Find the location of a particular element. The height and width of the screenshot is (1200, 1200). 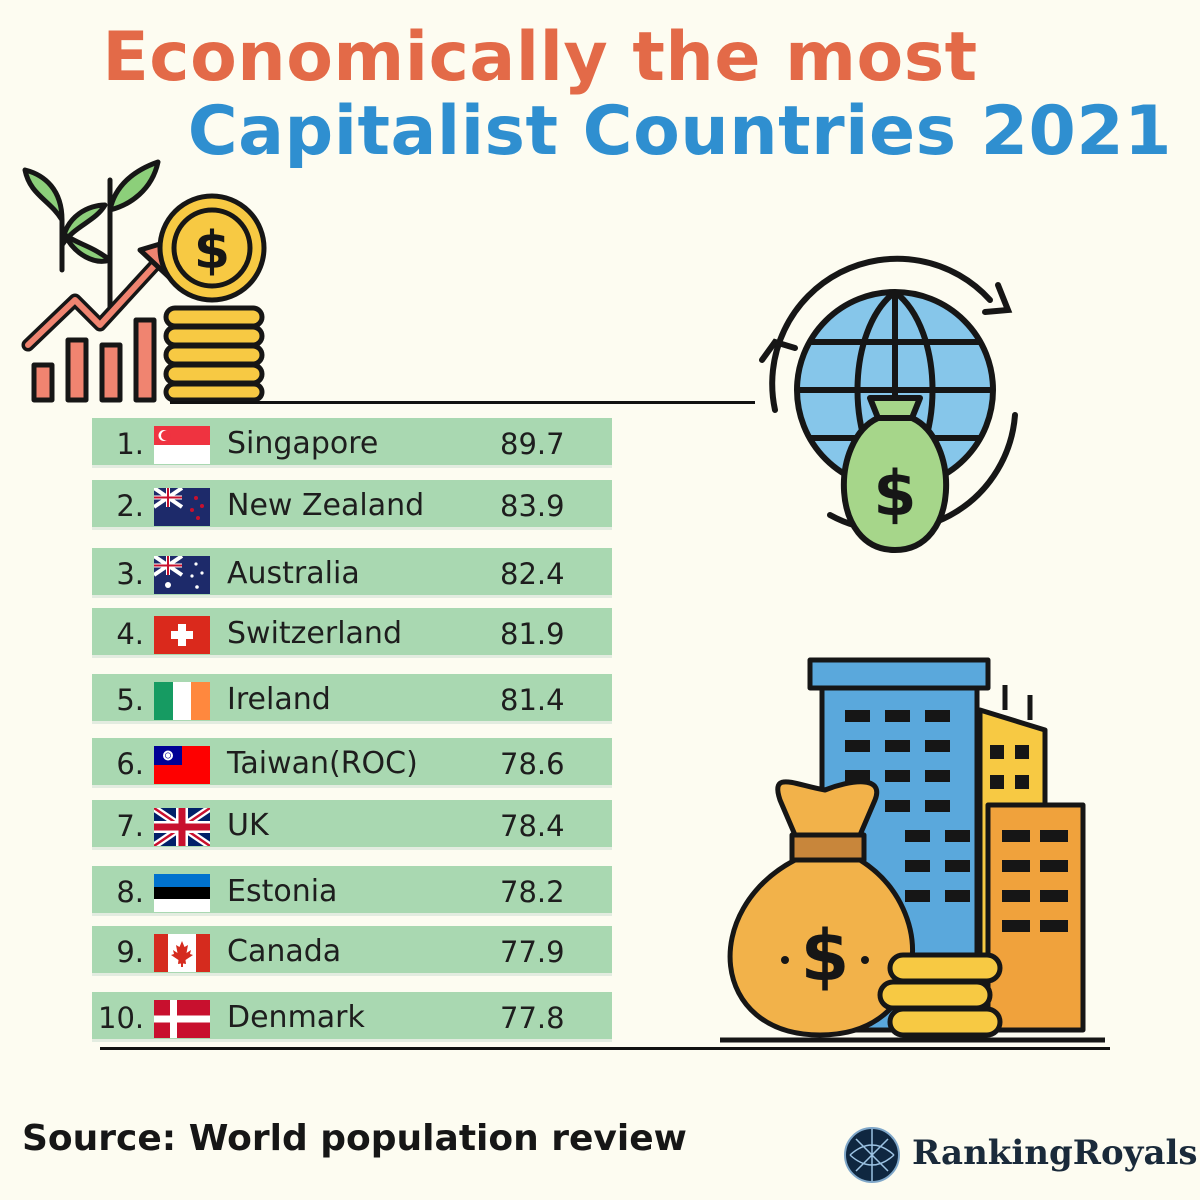

globe-money-bag-icon: $ is located at coordinates (888, 404).